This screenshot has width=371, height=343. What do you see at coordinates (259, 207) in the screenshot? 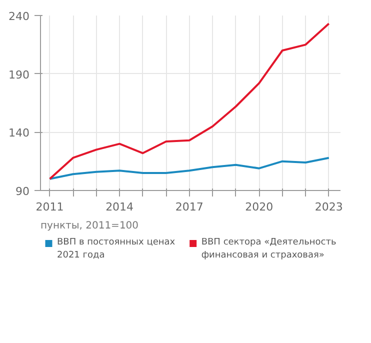
I see `x-tick-label: 2020` at bounding box center [259, 207].